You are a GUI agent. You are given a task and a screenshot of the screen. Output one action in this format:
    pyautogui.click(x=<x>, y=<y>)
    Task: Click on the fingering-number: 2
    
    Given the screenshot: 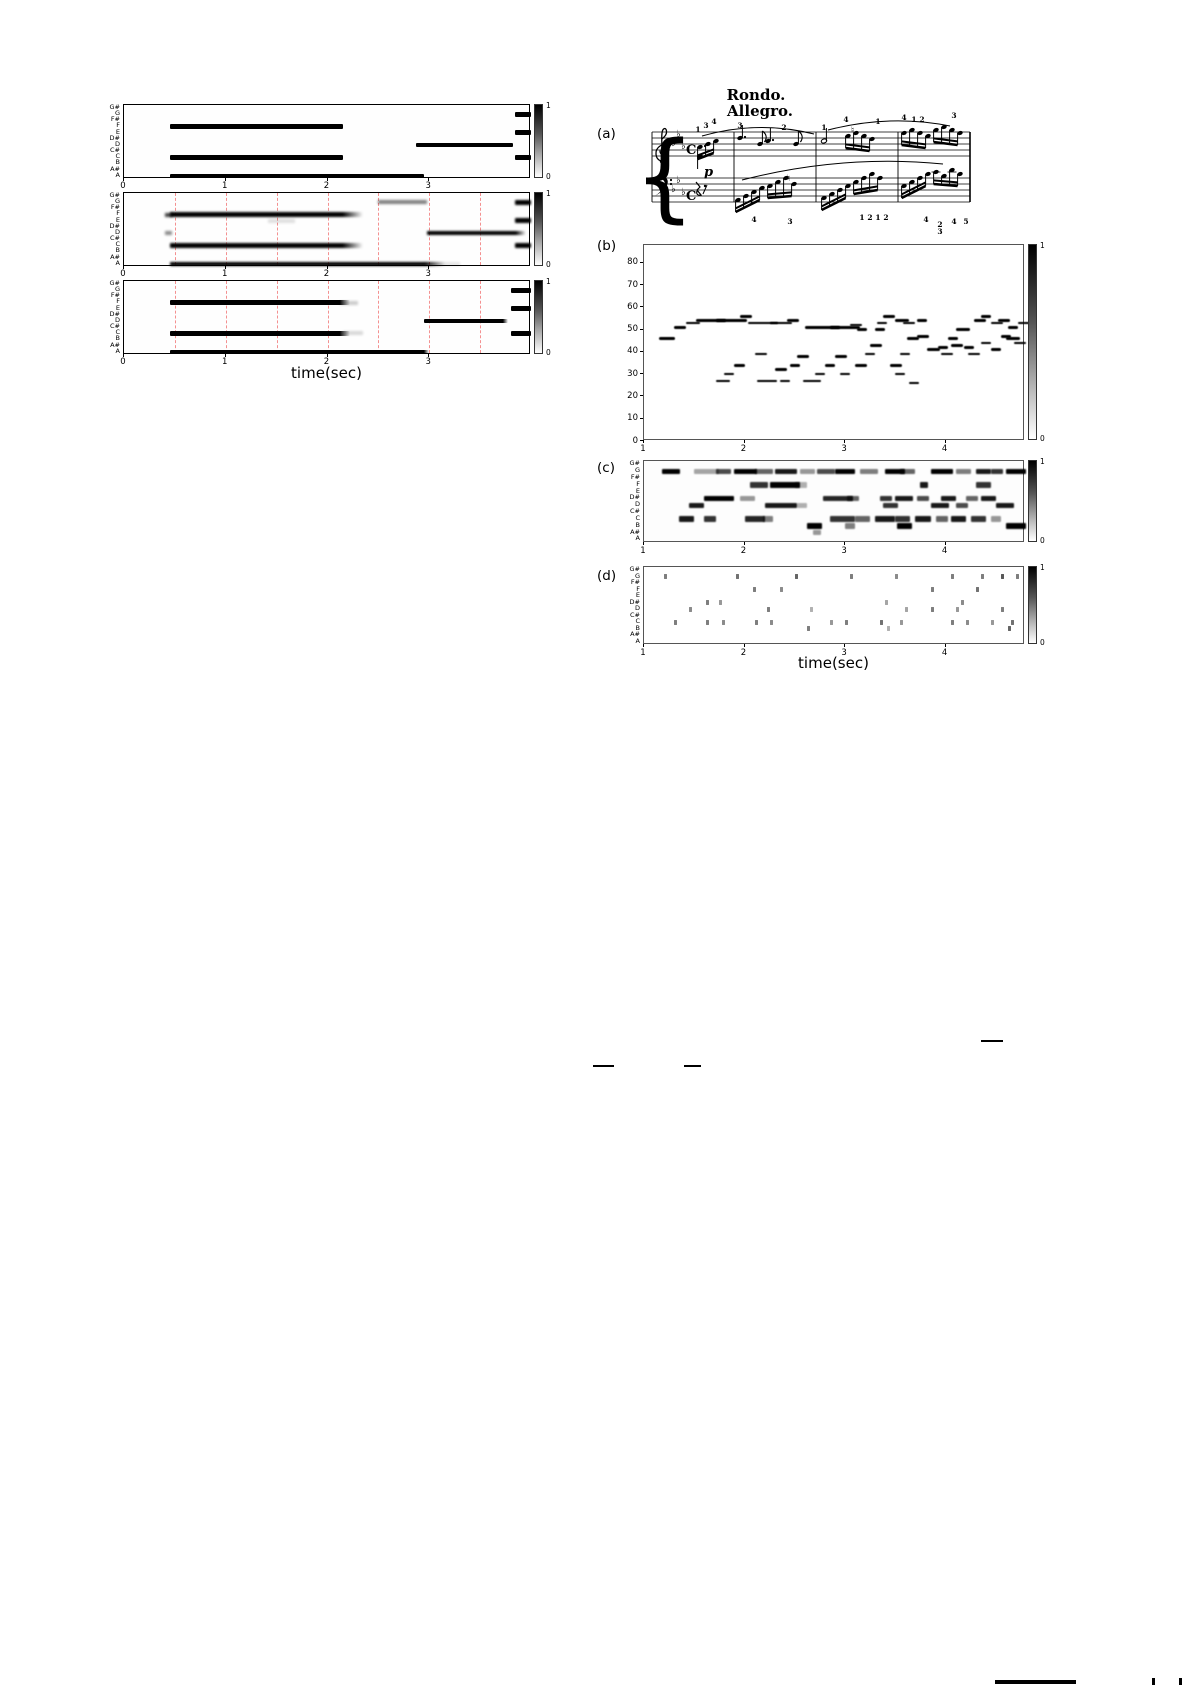 What is the action you would take?
    pyautogui.click(x=939, y=224)
    